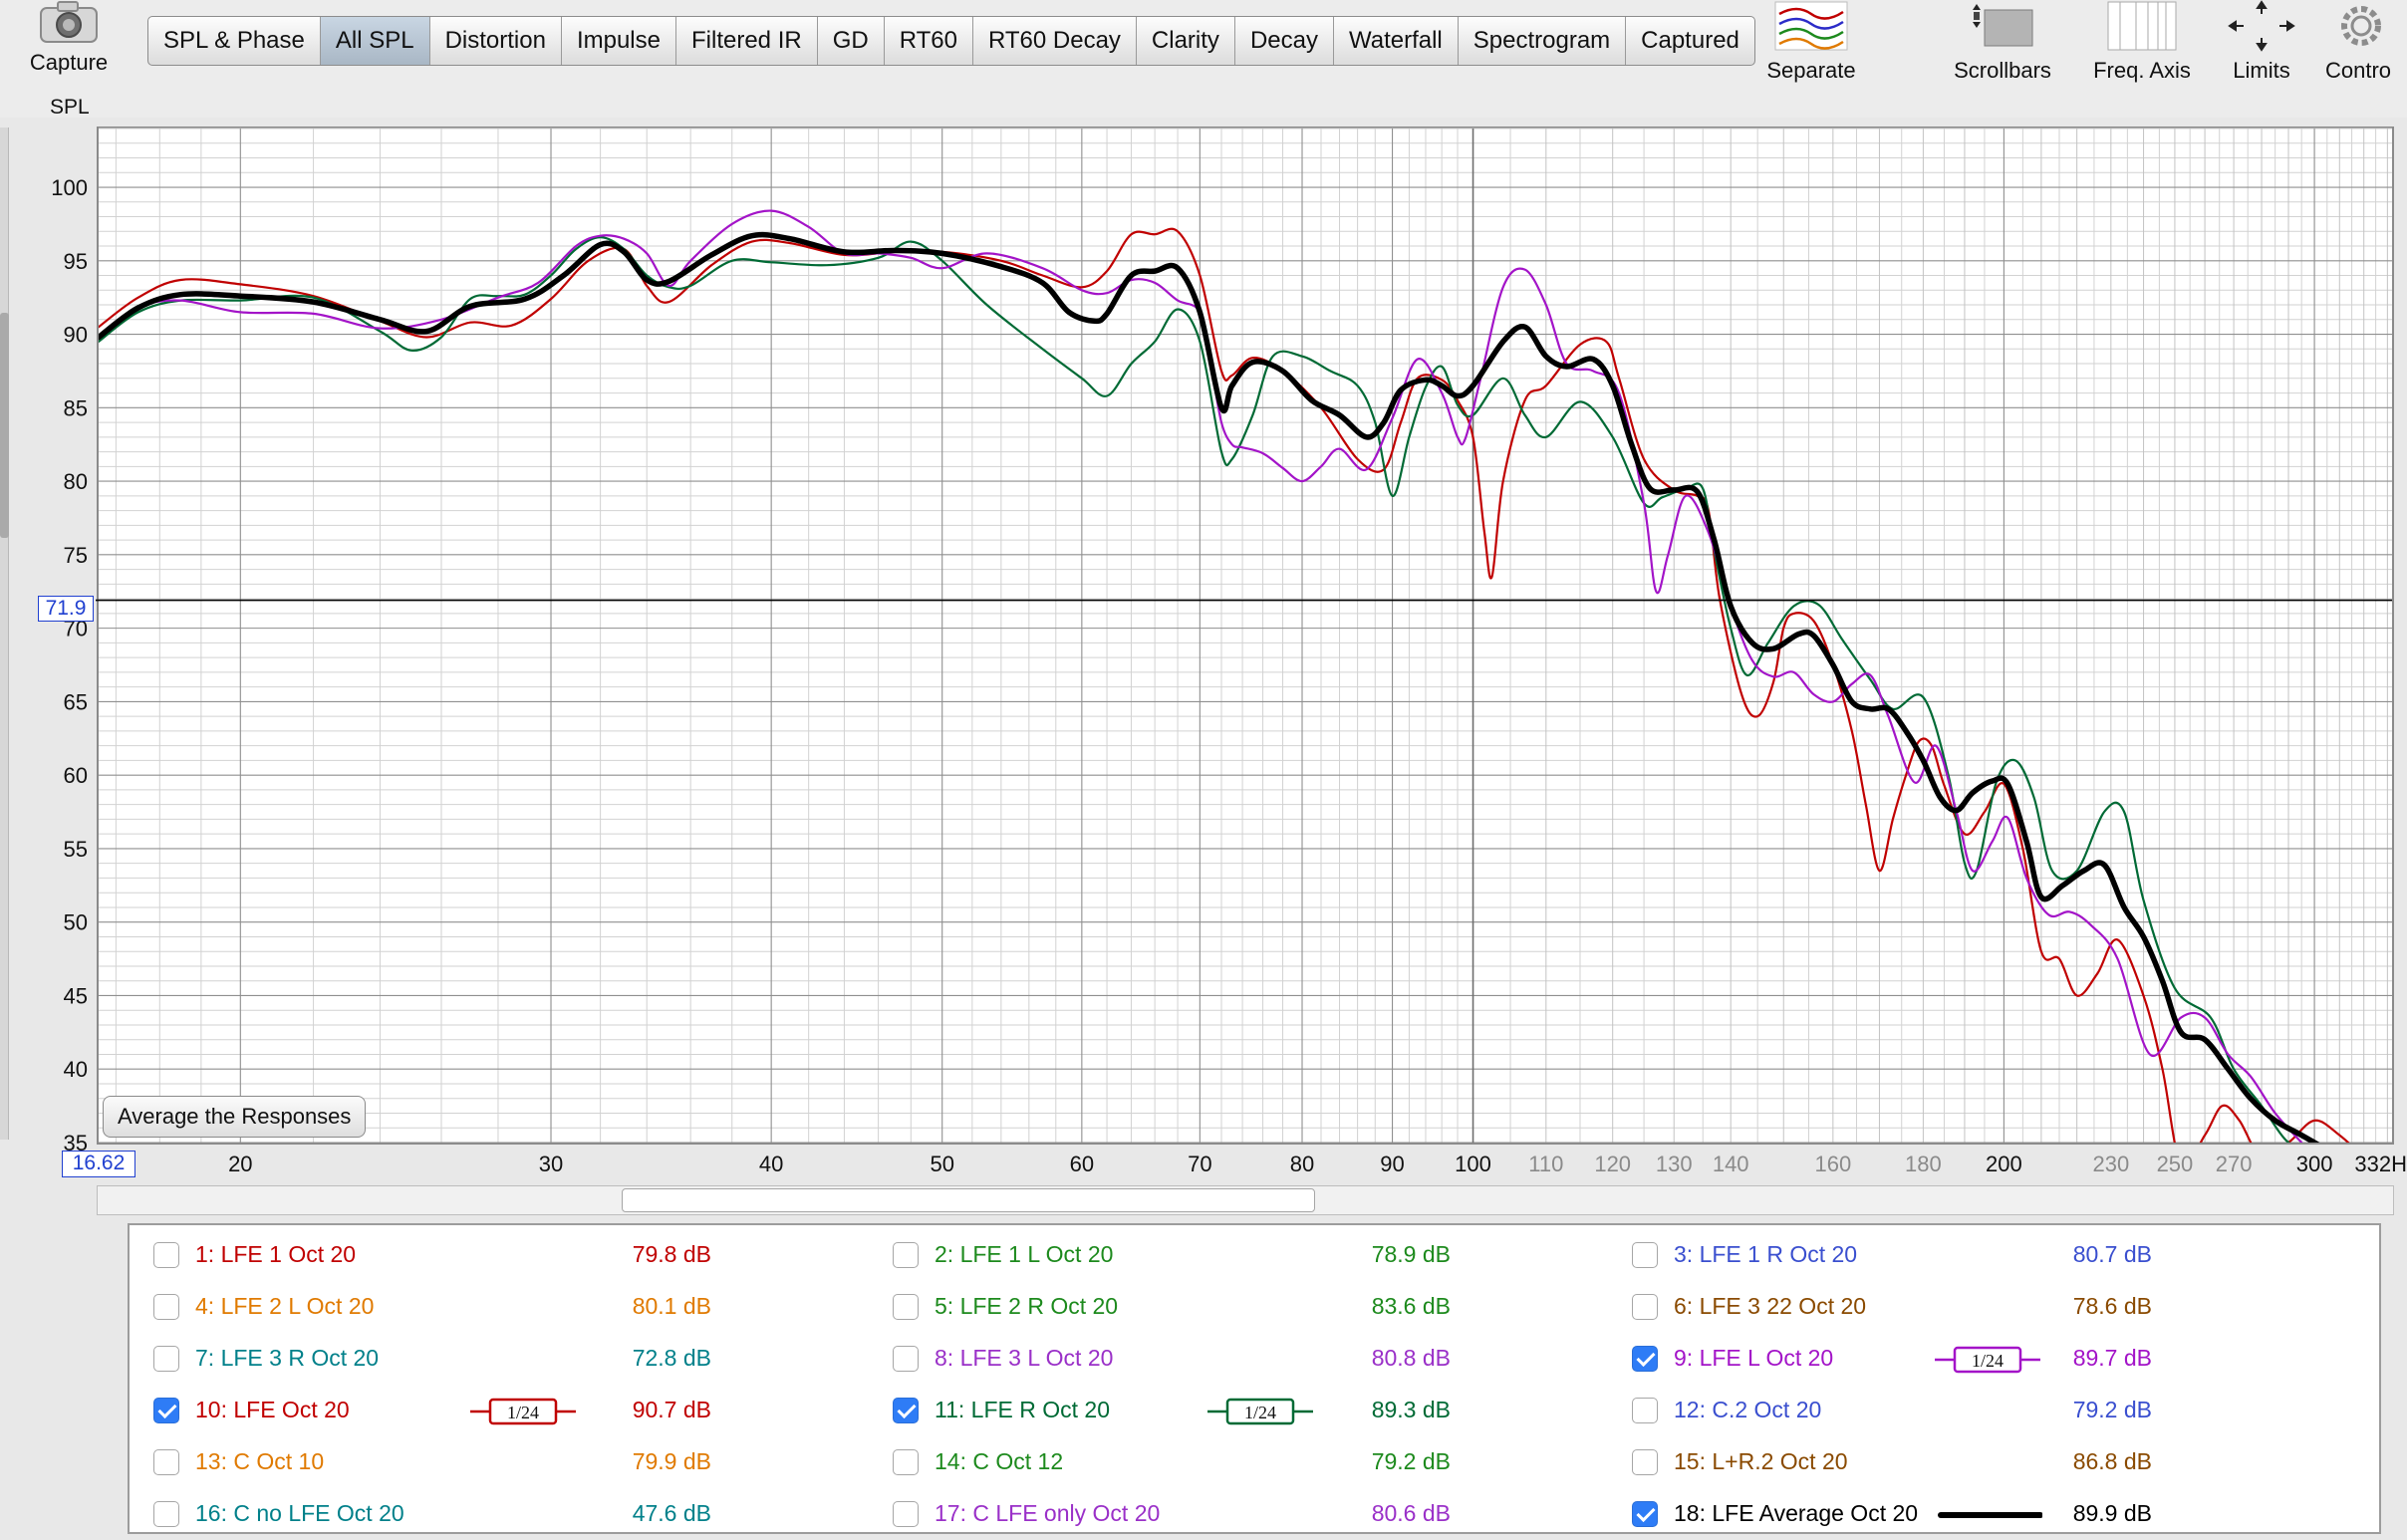  I want to click on x-tick-label: 20, so click(240, 1164).